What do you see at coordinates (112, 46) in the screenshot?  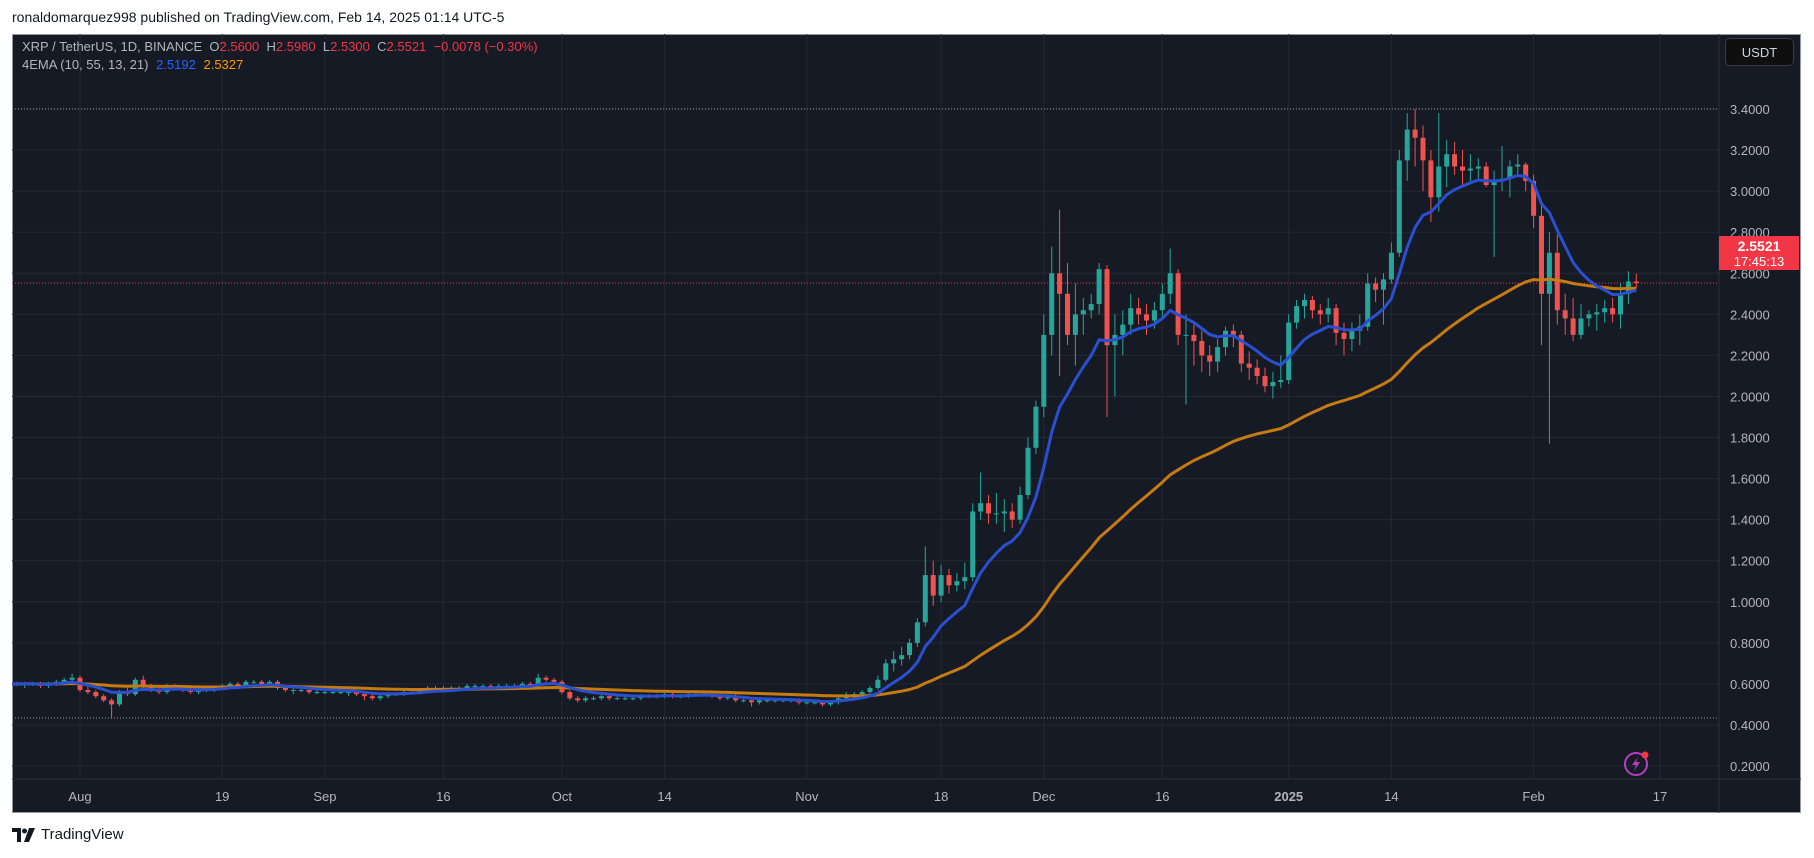 I see `symbol-label: XRP / TetherUS, 1D, BINANCE` at bounding box center [112, 46].